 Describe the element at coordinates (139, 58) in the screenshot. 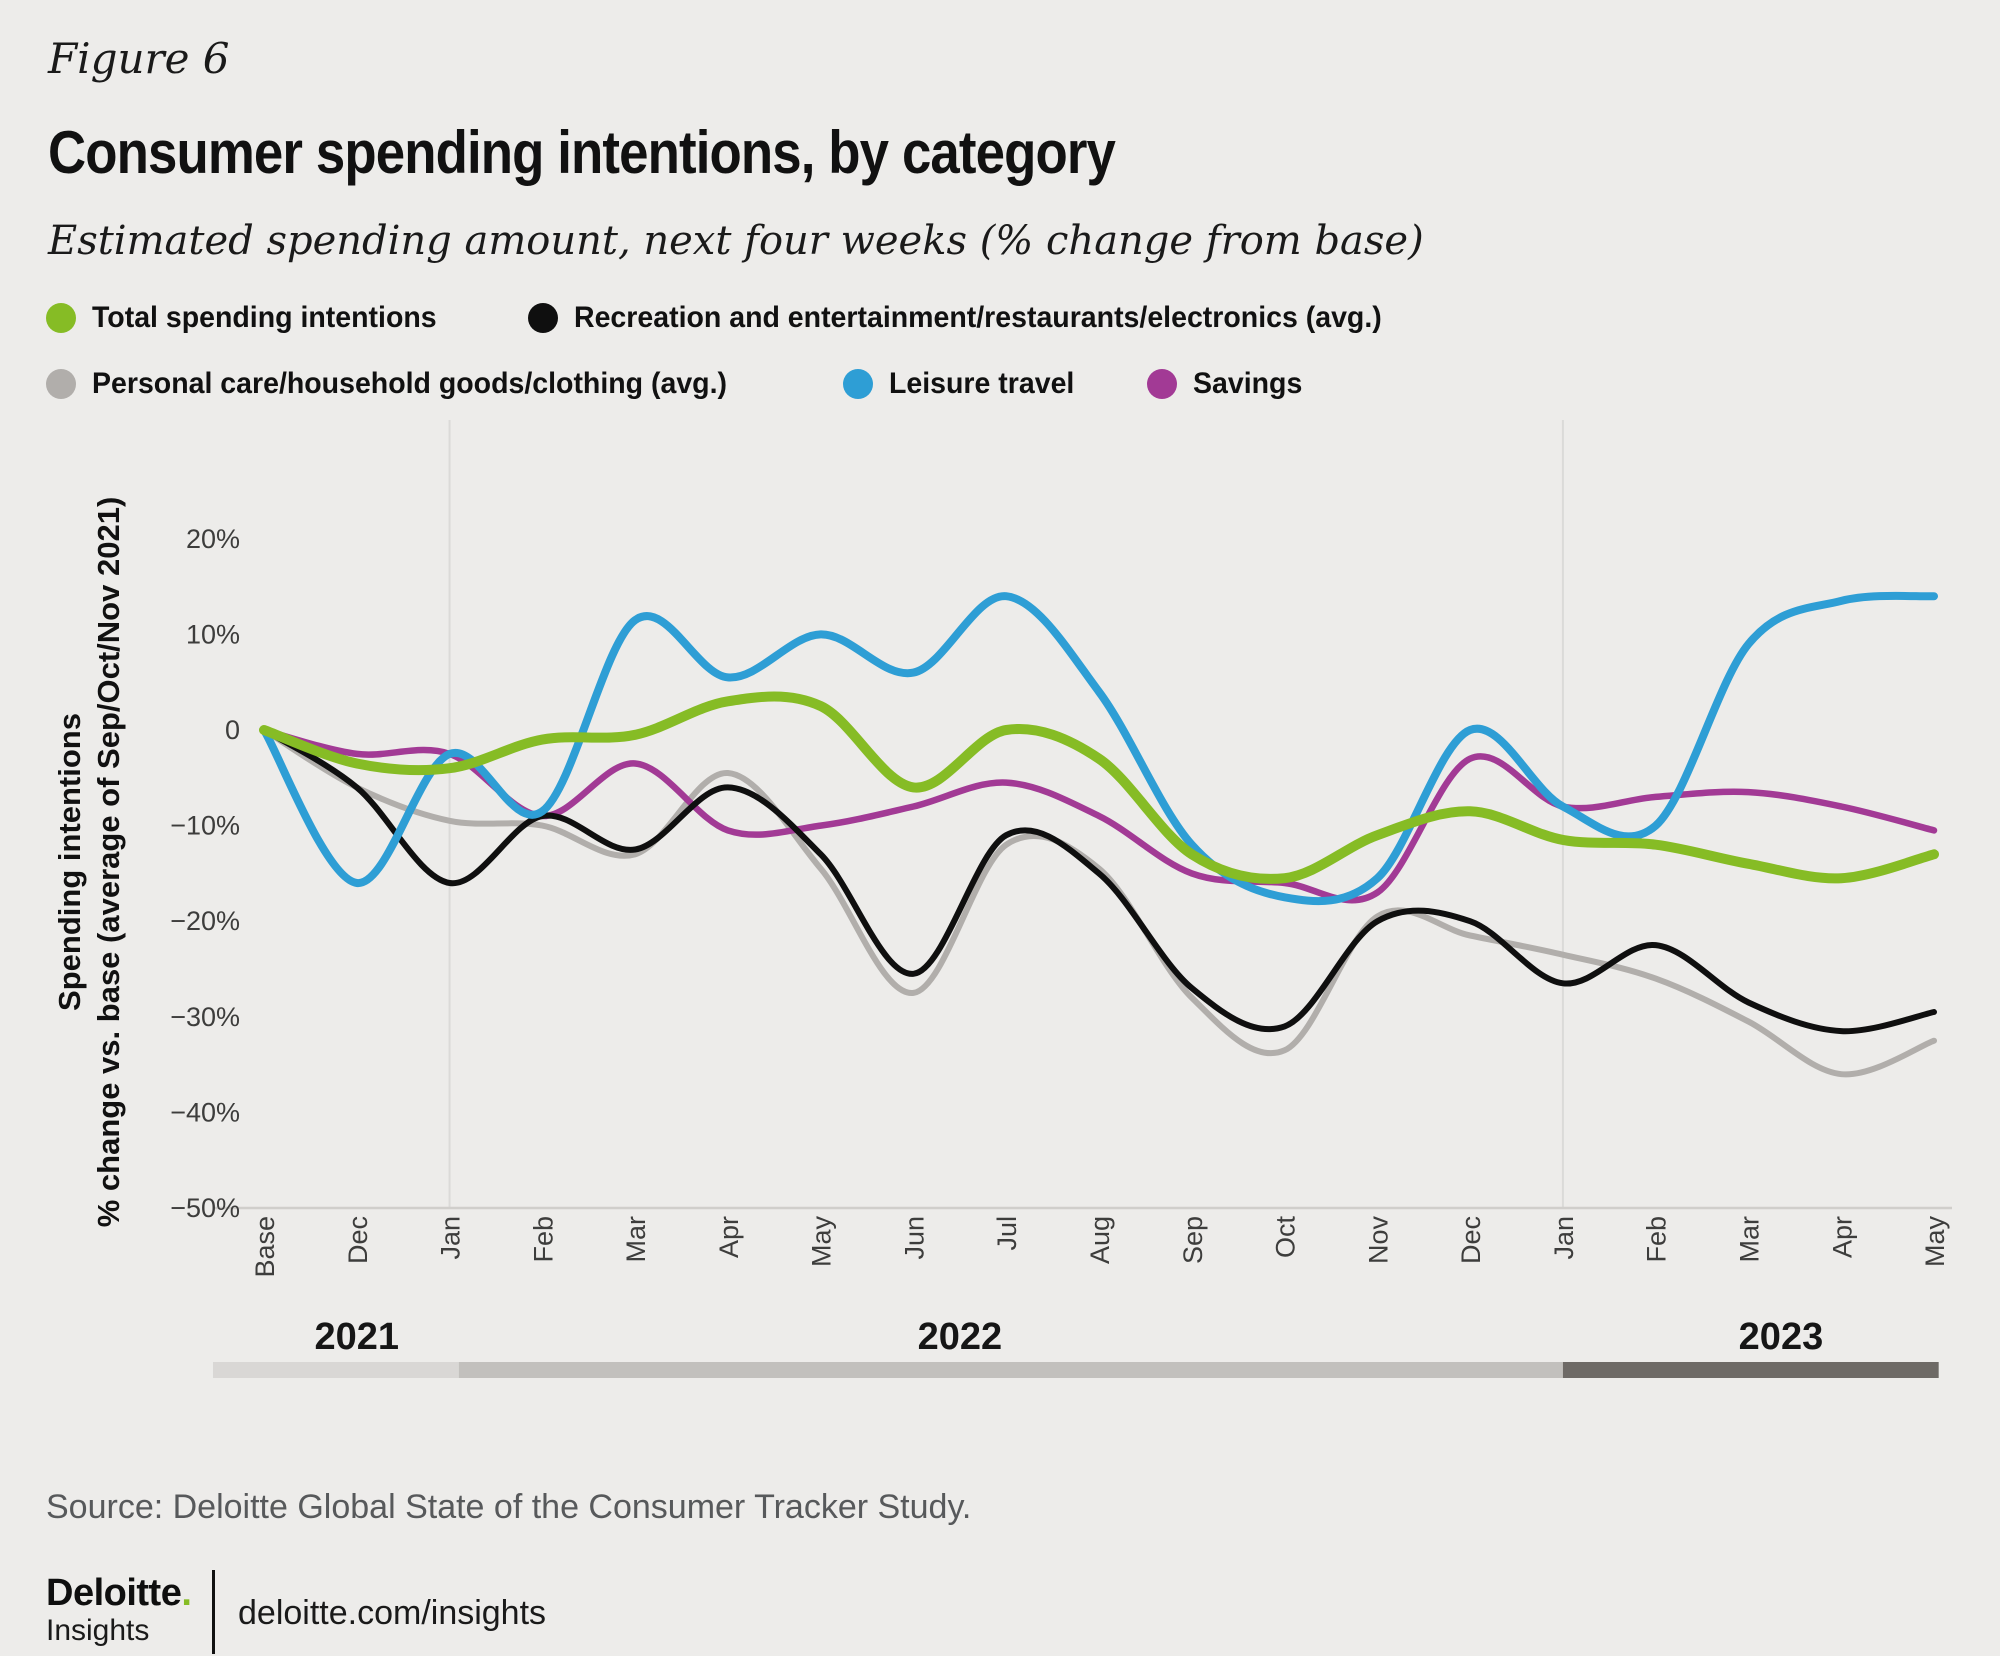

I see `figure-number-label: Figure 6` at that location.